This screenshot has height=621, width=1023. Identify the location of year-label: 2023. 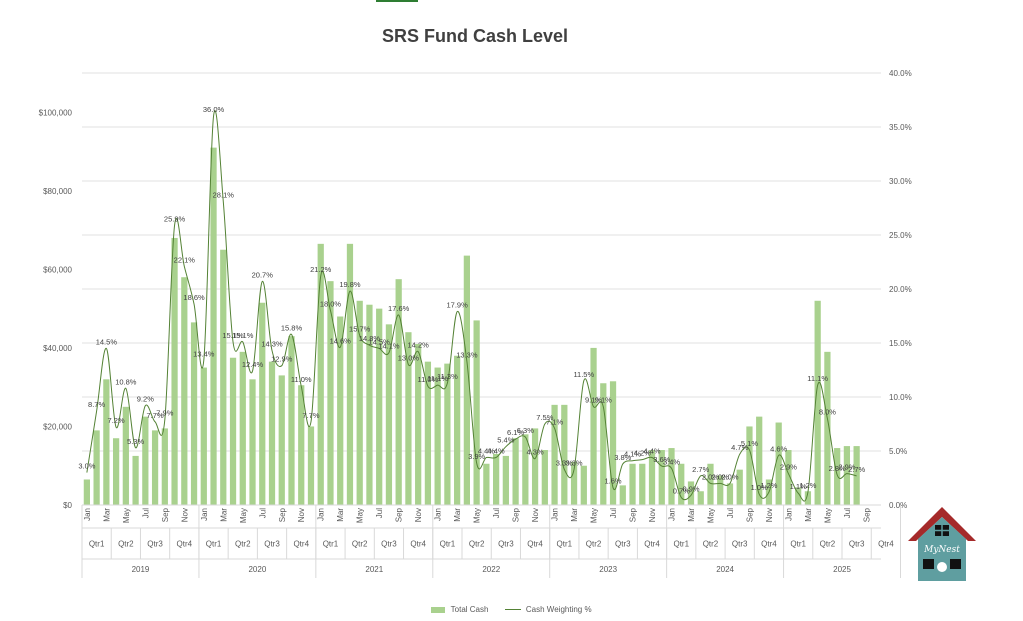
(608, 569).